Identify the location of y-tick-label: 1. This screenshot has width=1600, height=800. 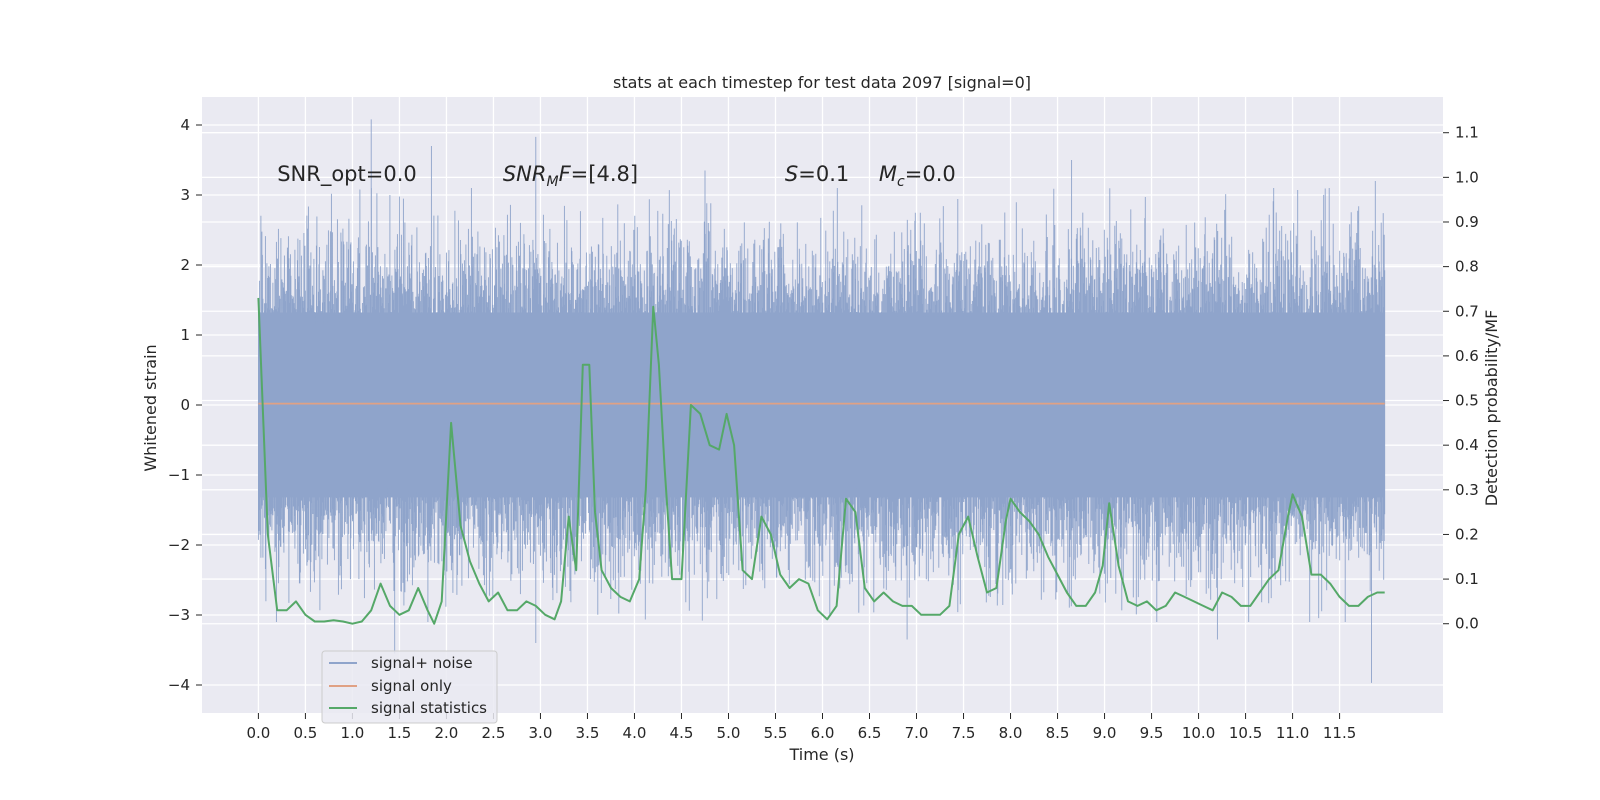
(185, 335).